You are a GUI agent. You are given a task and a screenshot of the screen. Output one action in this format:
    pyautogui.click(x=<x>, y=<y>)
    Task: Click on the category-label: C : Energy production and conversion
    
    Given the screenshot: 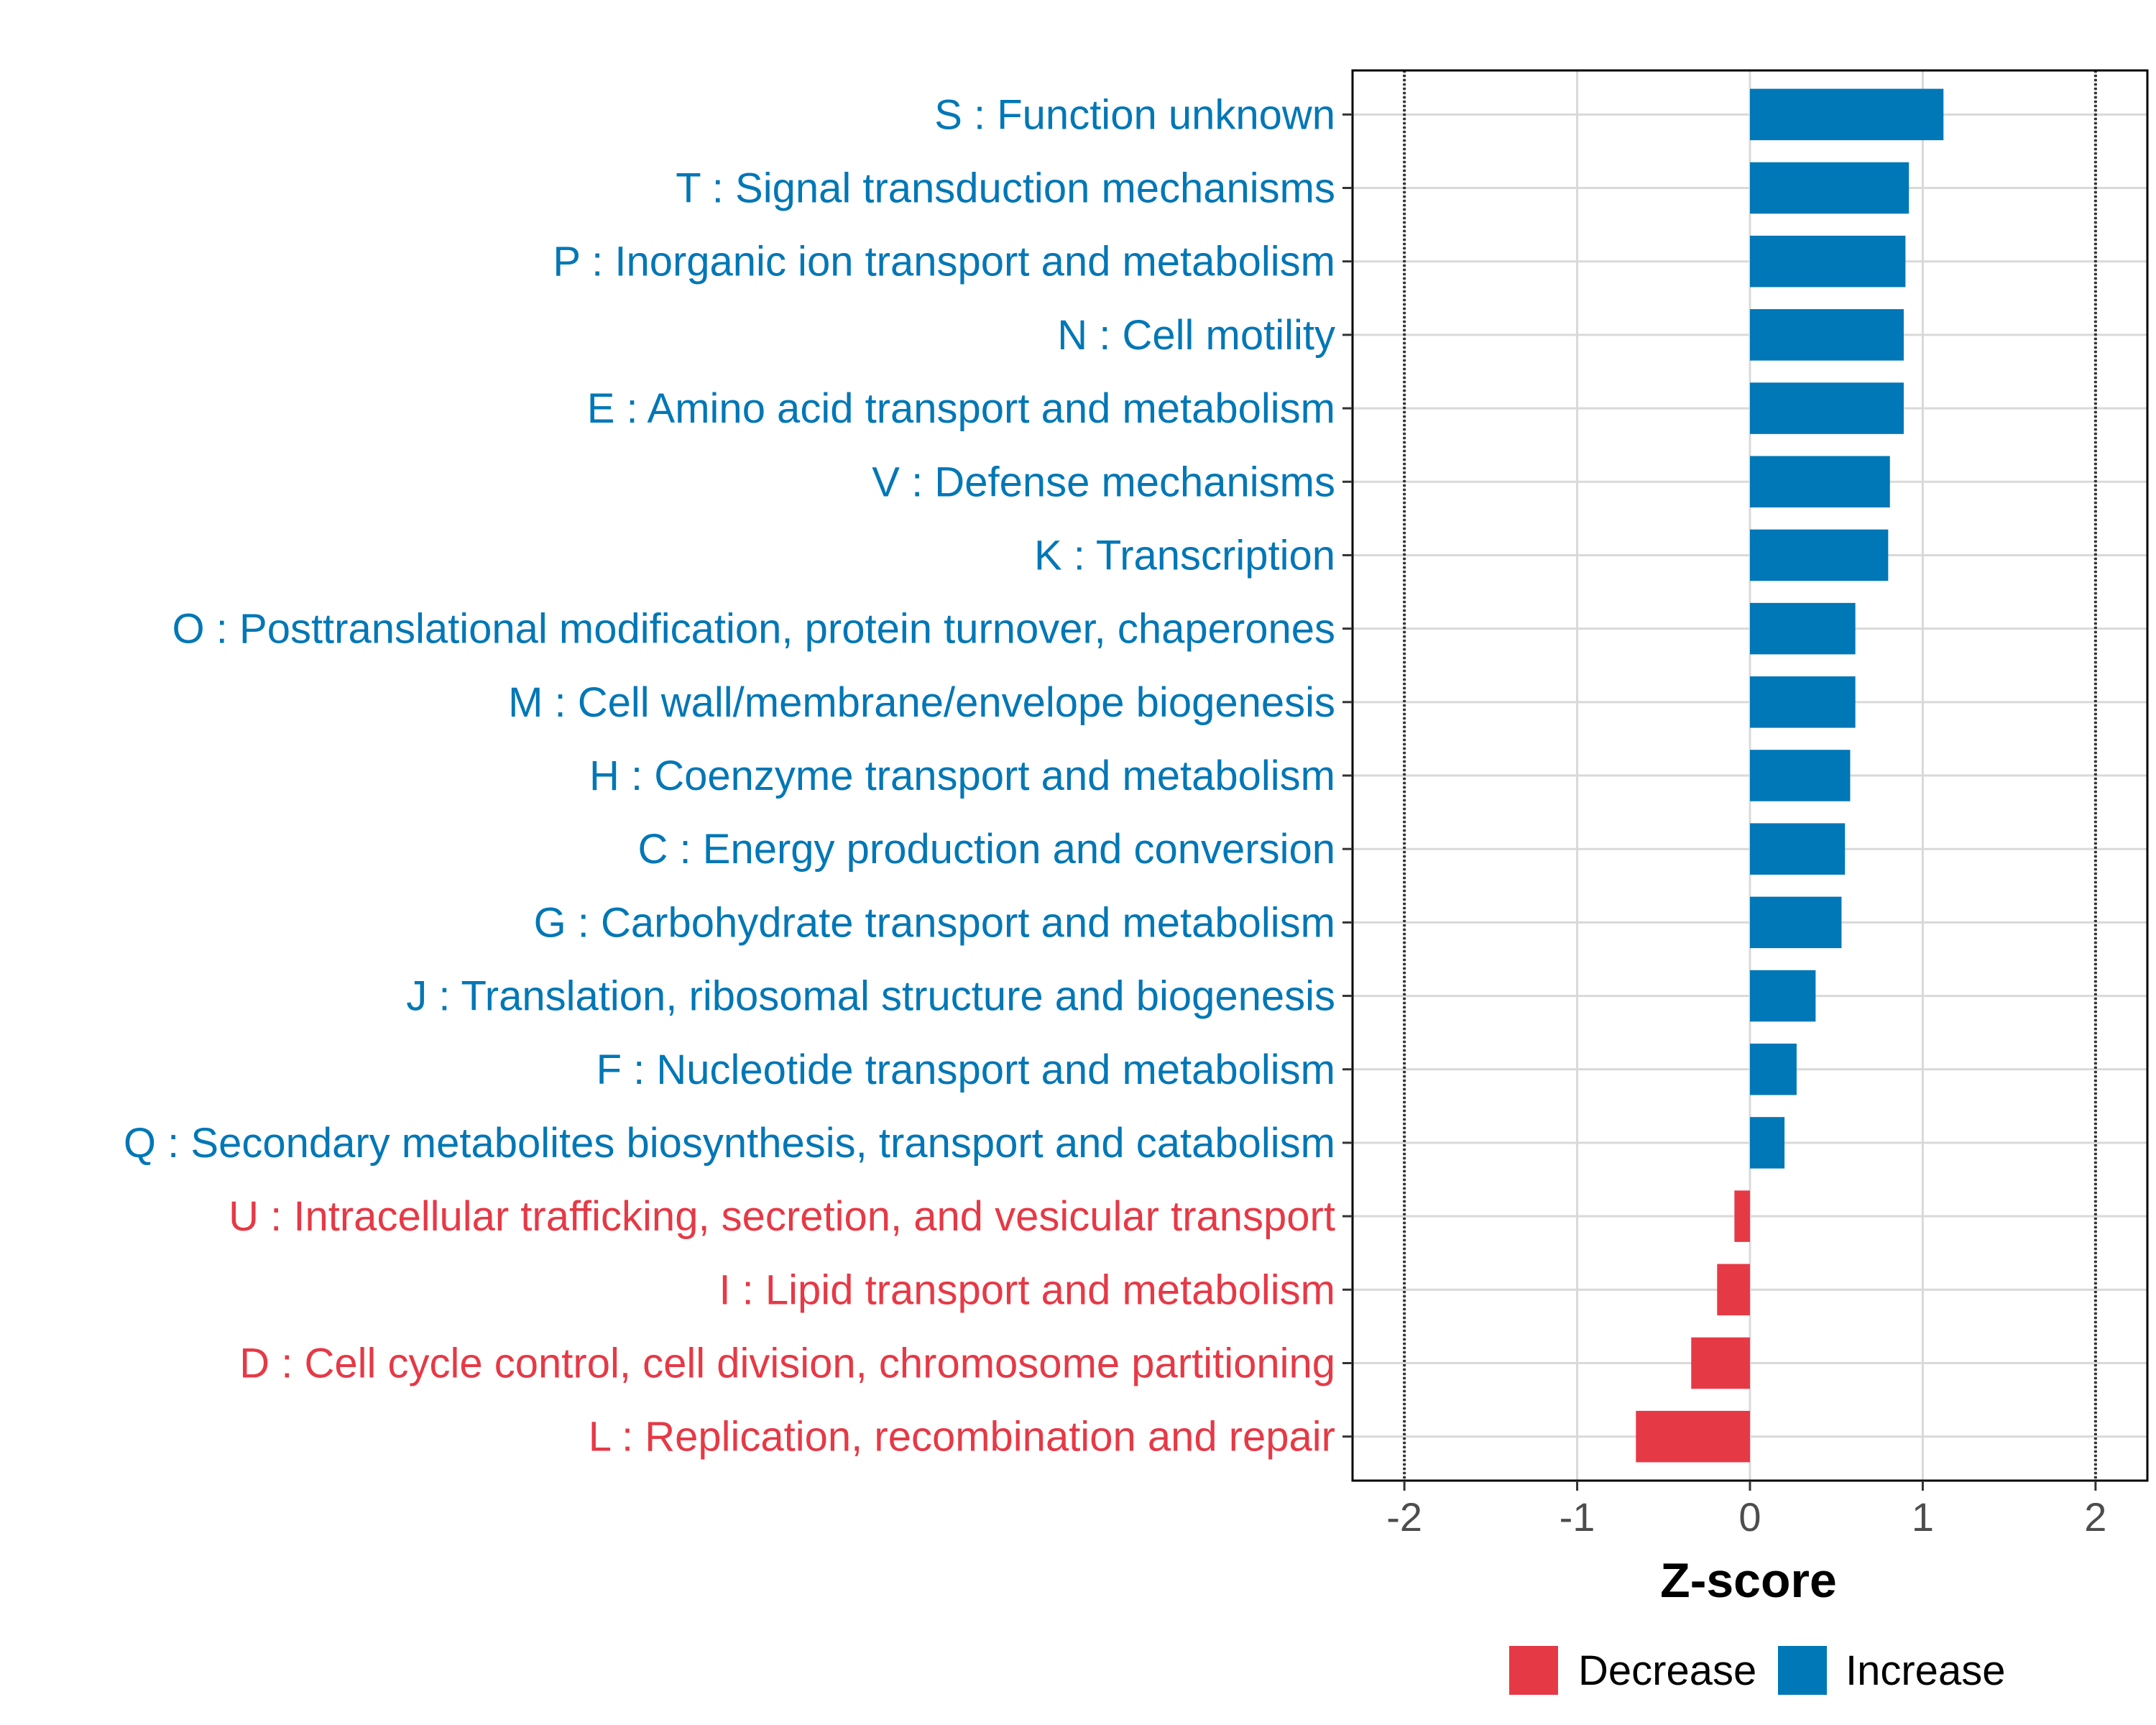 What is the action you would take?
    pyautogui.click(x=987, y=849)
    